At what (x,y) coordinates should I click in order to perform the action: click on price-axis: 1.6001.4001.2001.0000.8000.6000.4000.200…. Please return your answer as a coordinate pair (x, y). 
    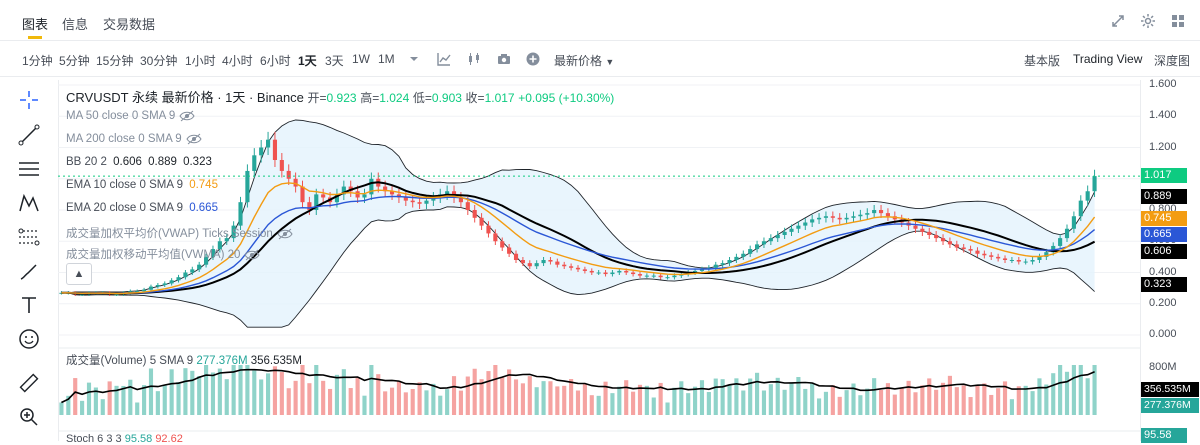
    Looking at the image, I should click on (1170, 260).